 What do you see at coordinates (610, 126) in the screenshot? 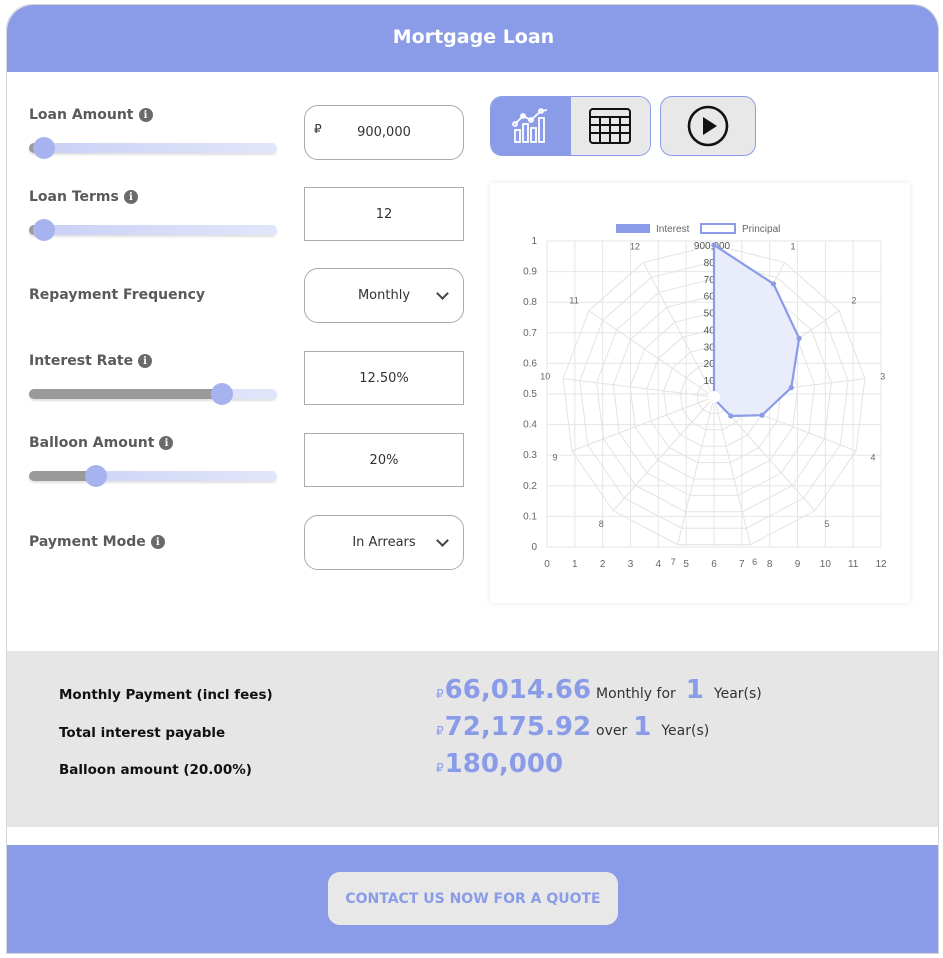
I see `table-view-button` at bounding box center [610, 126].